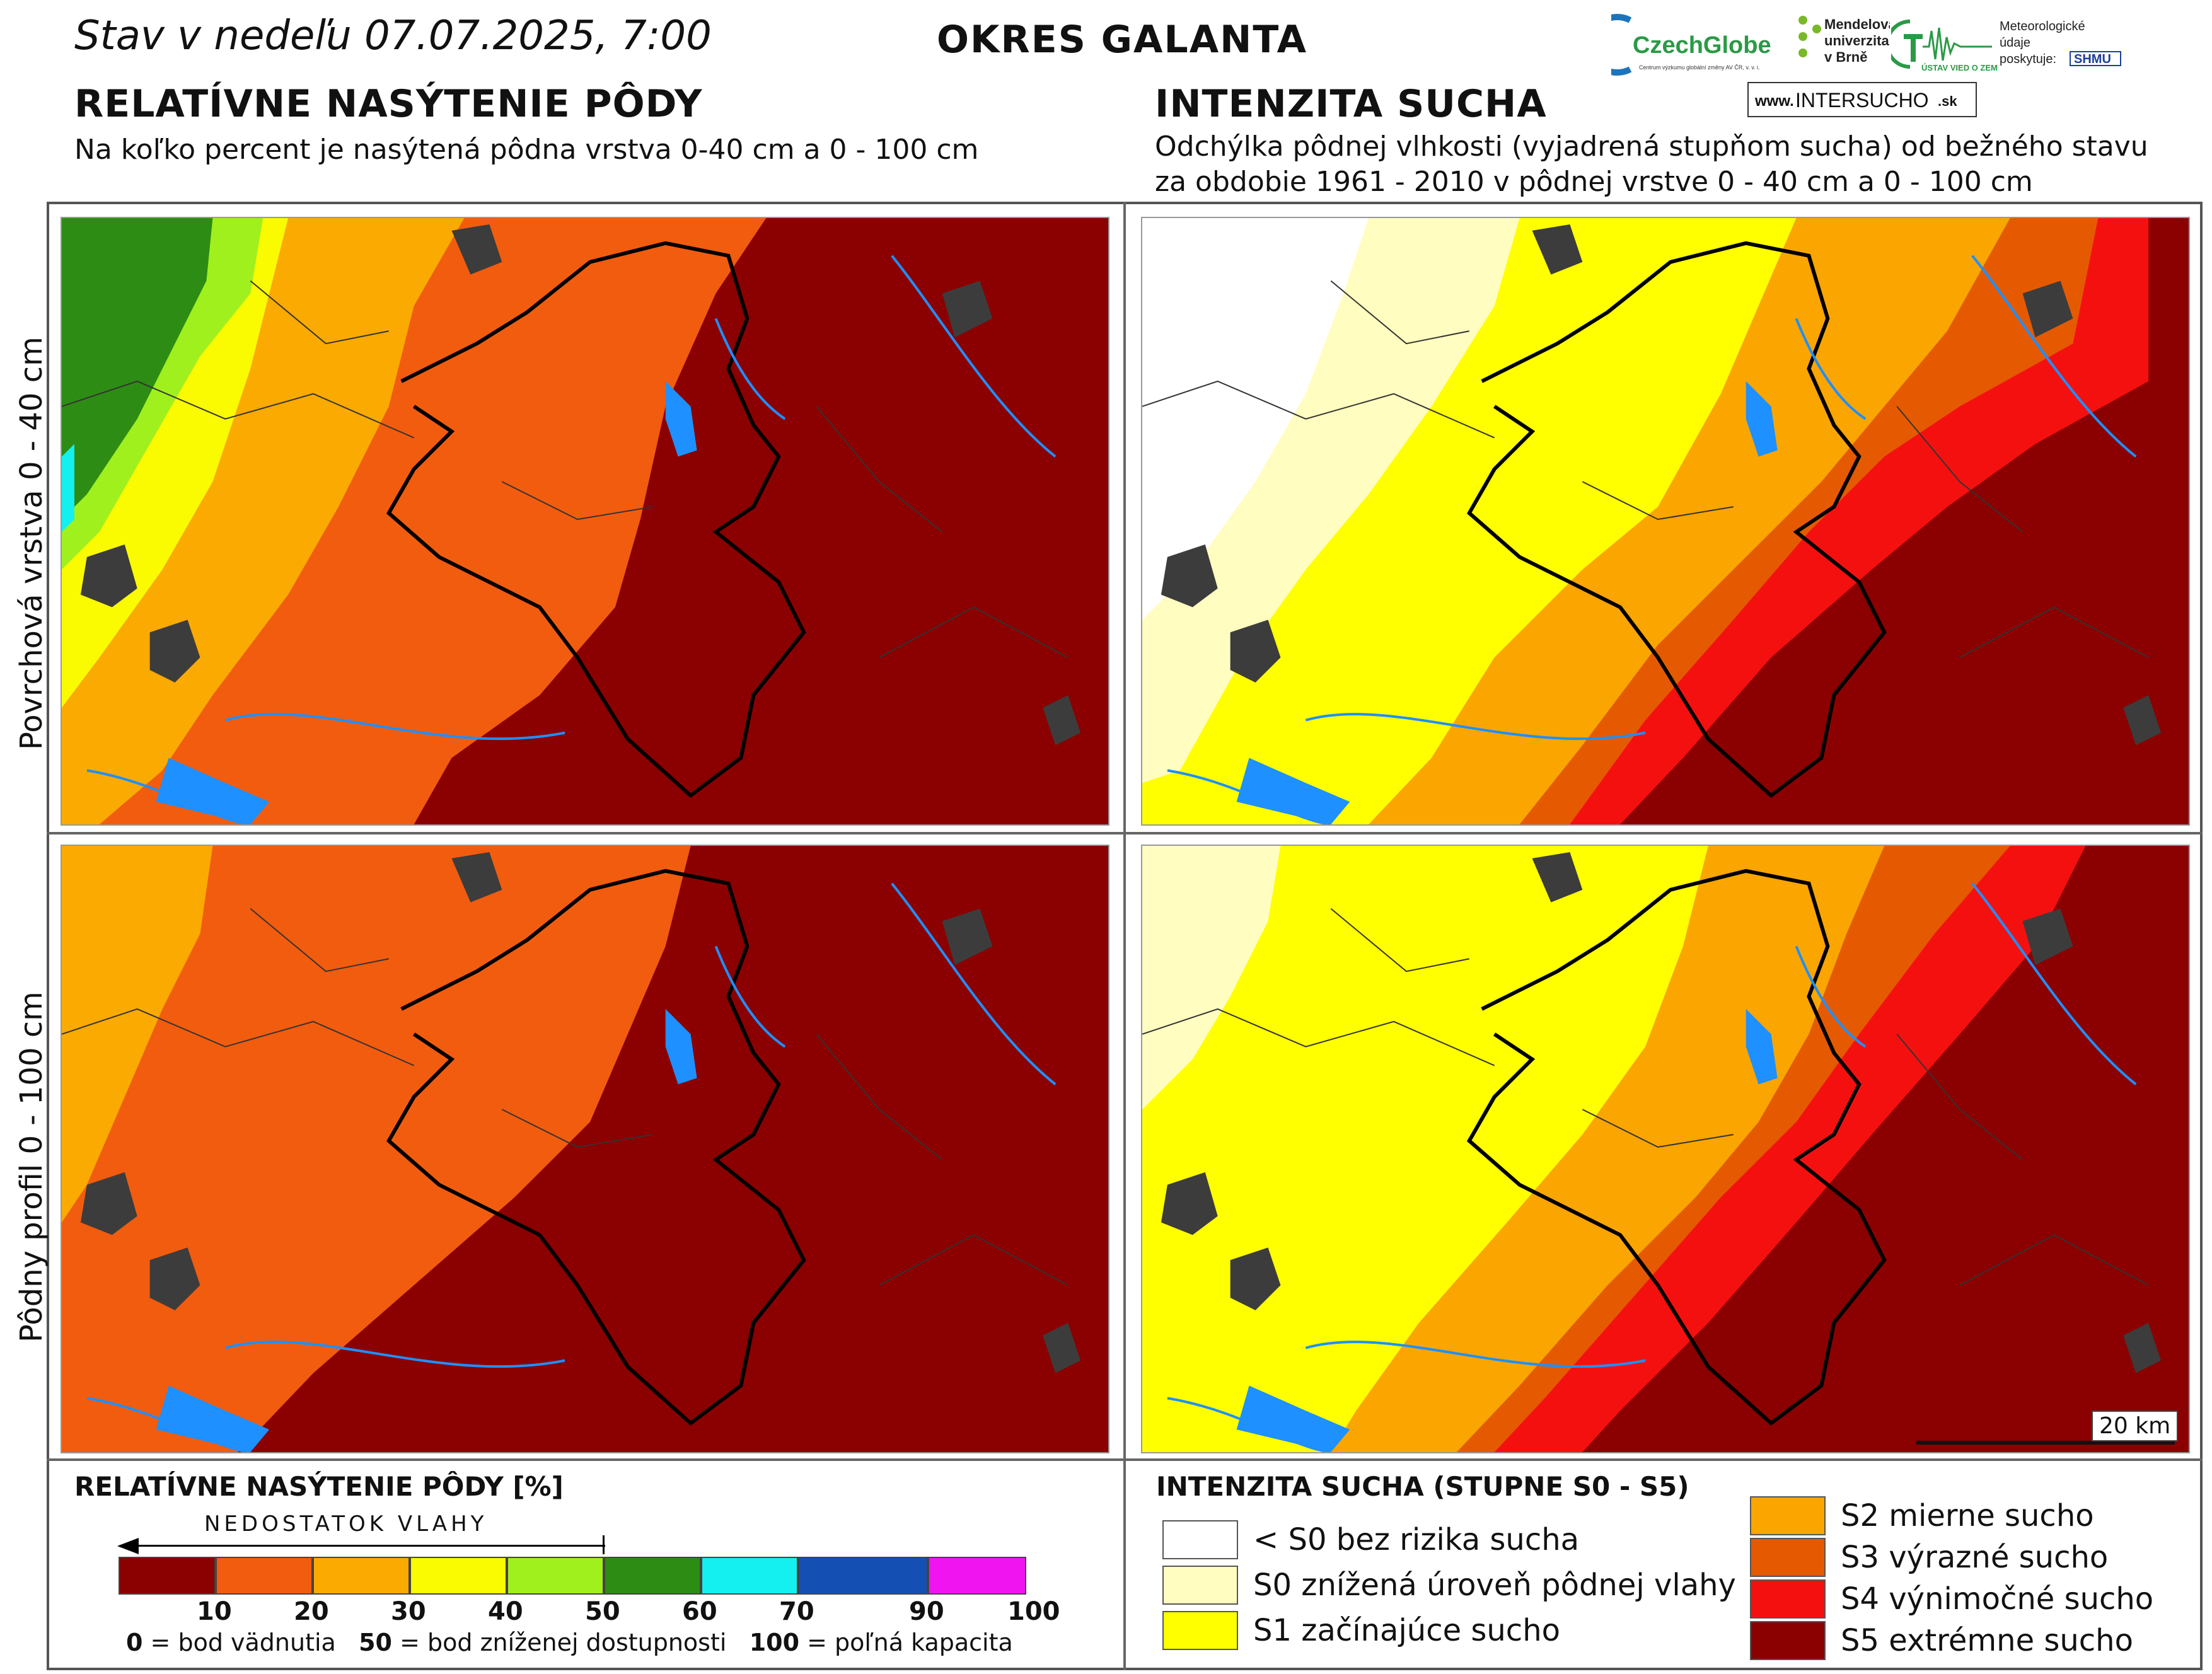  Describe the element at coordinates (1997, 1599) in the screenshot. I see `drought-legend-label: S4 výnimočné sucho` at that location.